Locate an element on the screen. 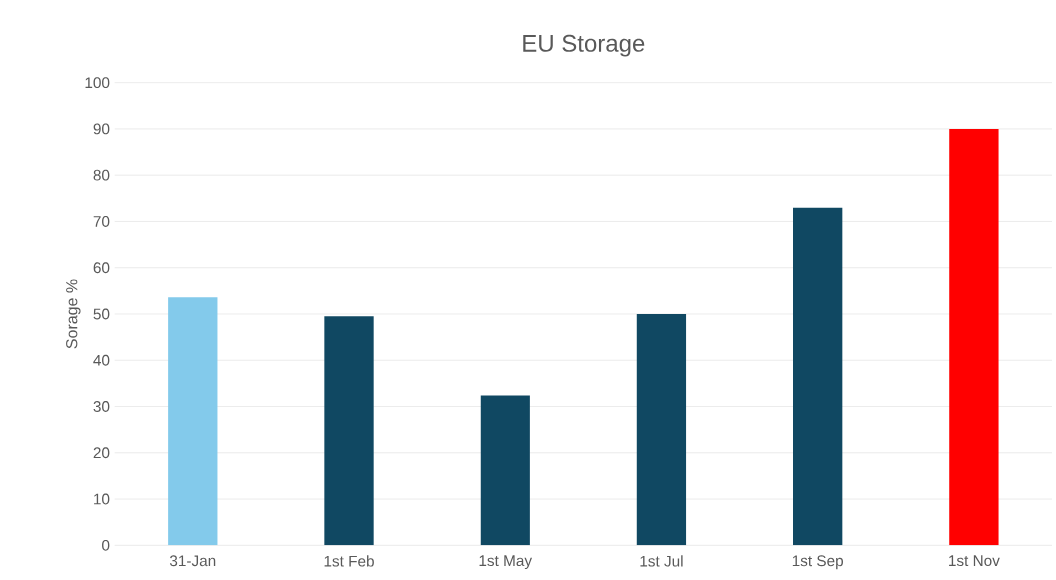  x-tick-label: 31-Jan is located at coordinates (192, 561).